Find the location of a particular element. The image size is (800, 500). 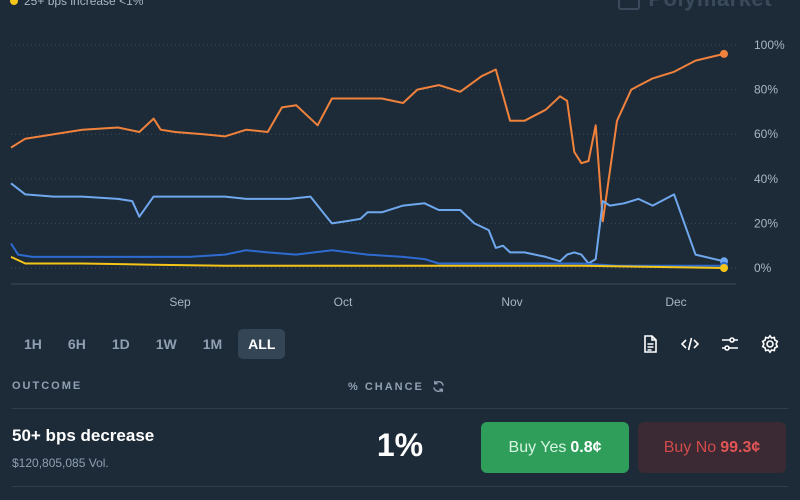

document-icon is located at coordinates (650, 344).